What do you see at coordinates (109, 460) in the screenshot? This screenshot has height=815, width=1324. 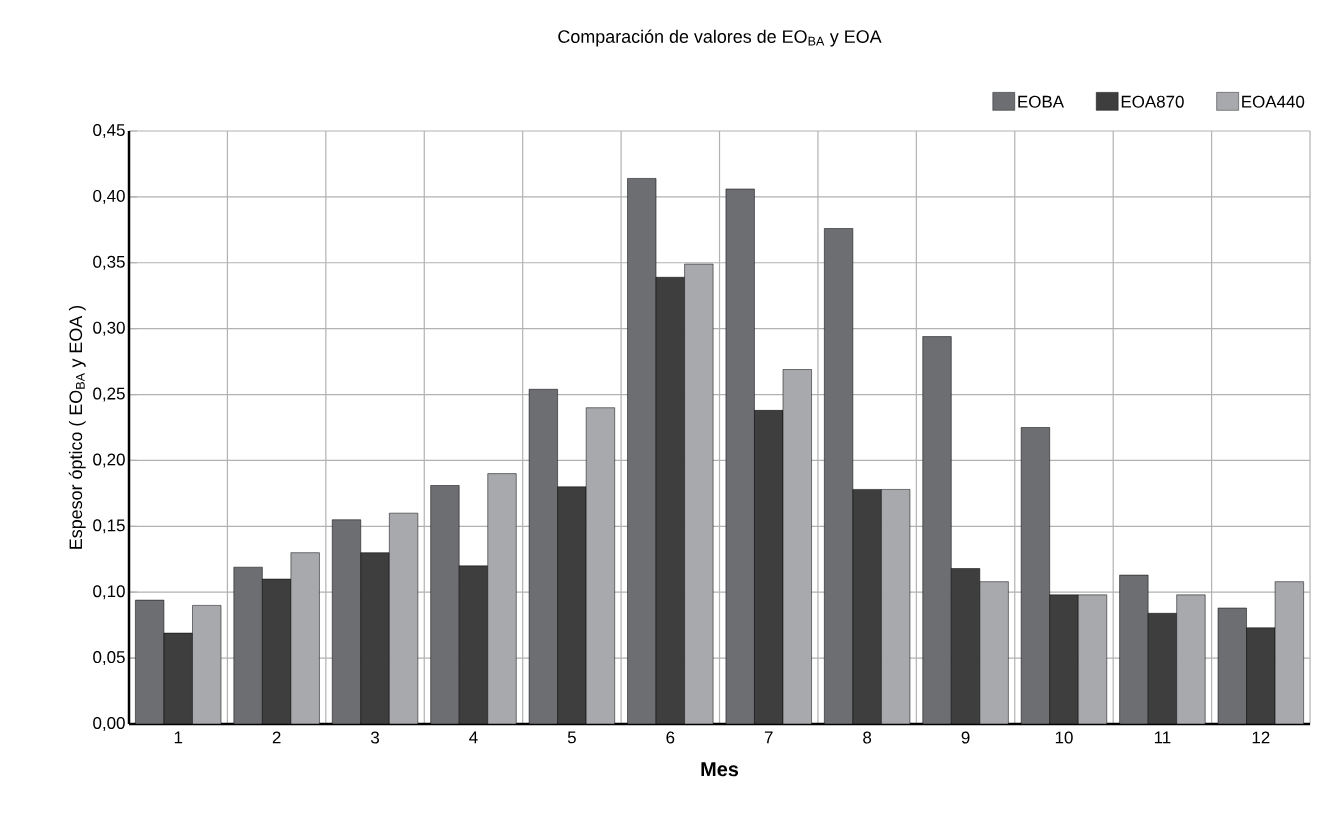 I see `y-tick-label: 0,20` at bounding box center [109, 460].